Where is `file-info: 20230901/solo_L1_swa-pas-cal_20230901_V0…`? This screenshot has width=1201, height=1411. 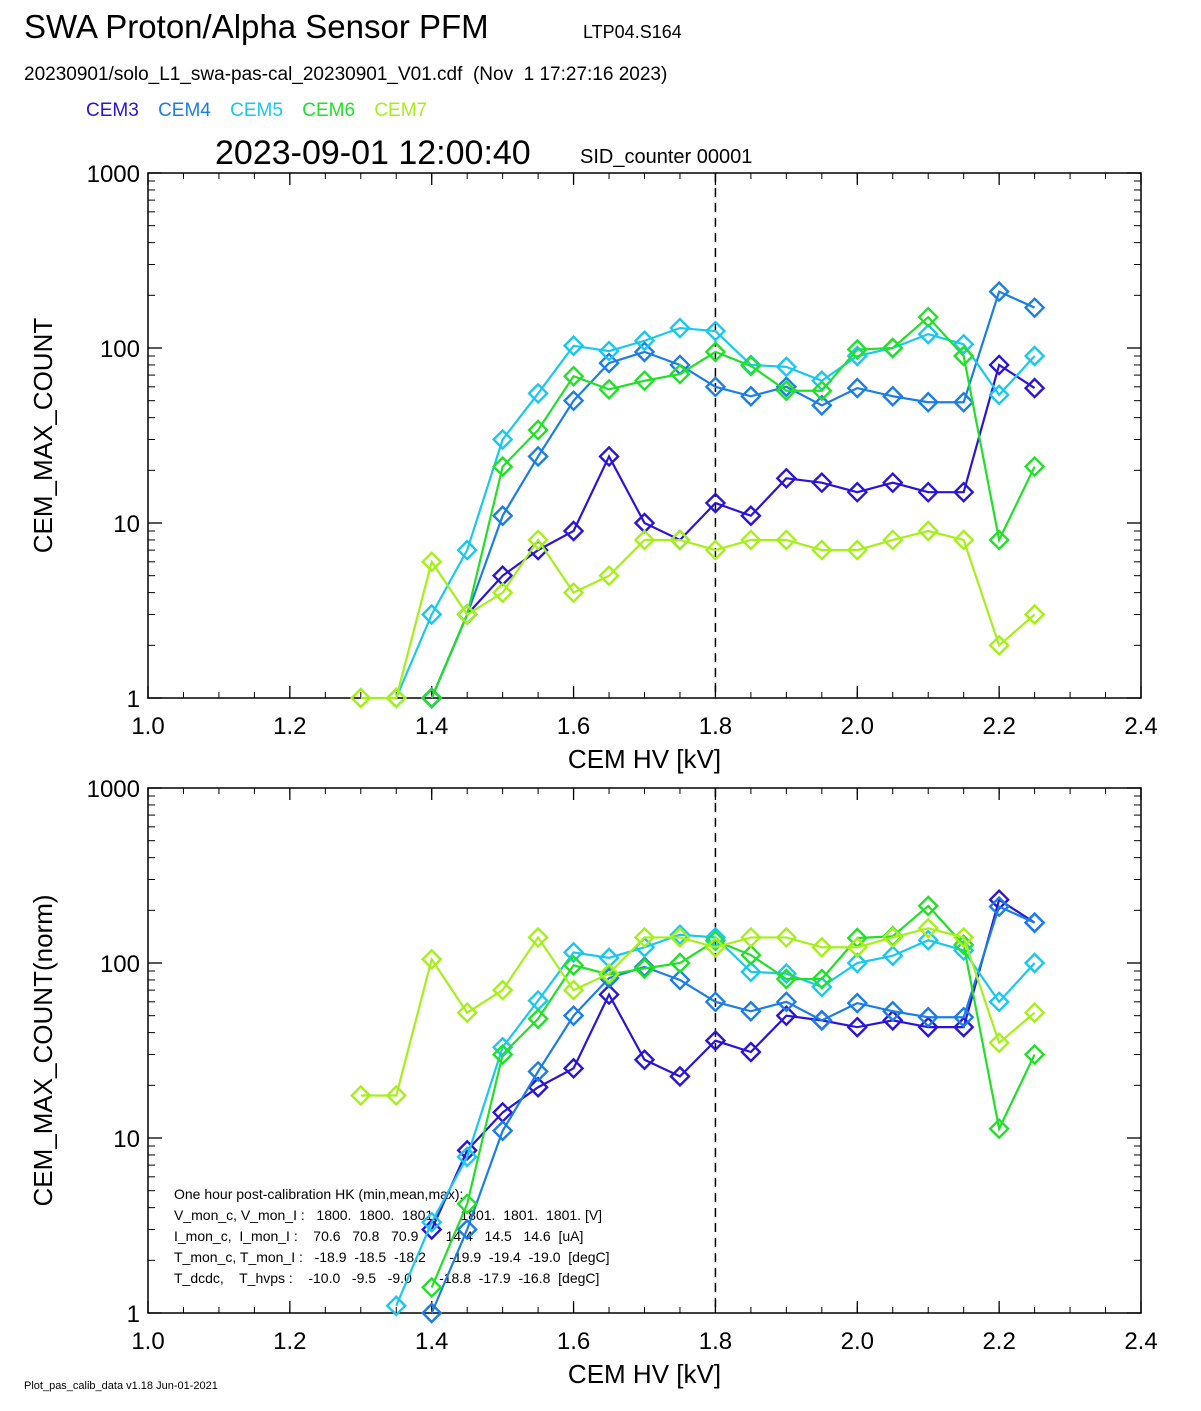 file-info: 20230901/solo_L1_swa-pas-cal_20230901_V0… is located at coordinates (346, 74).